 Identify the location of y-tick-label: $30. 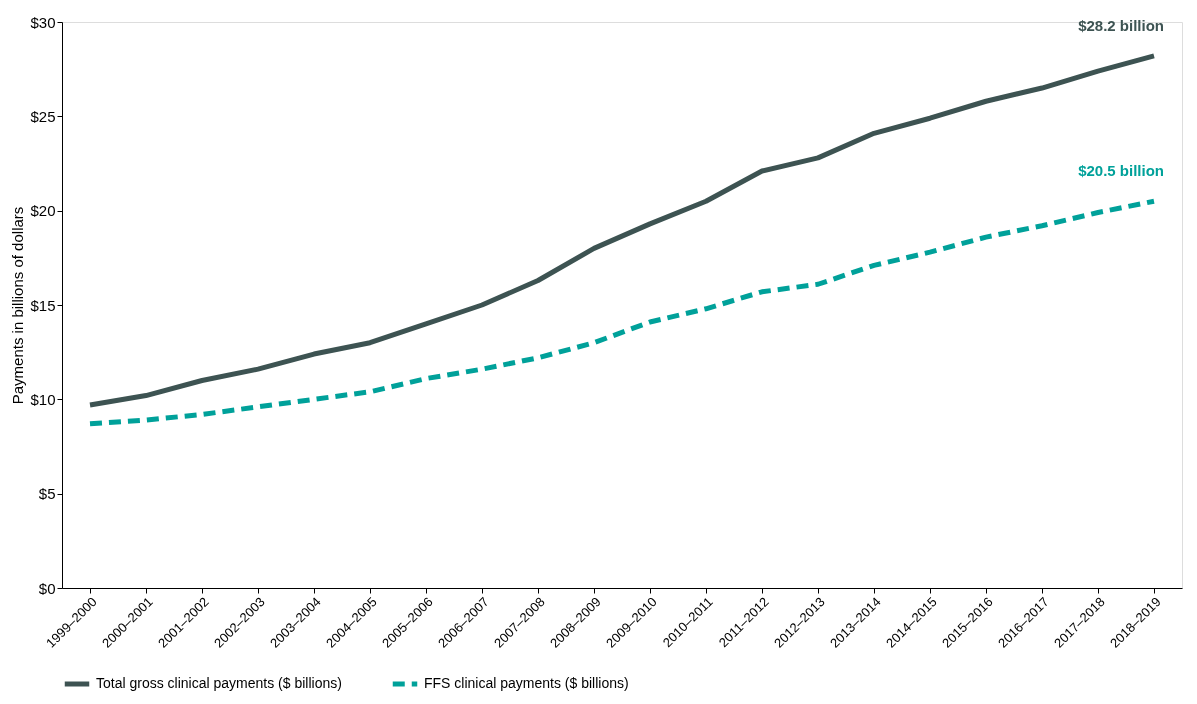
(43, 22).